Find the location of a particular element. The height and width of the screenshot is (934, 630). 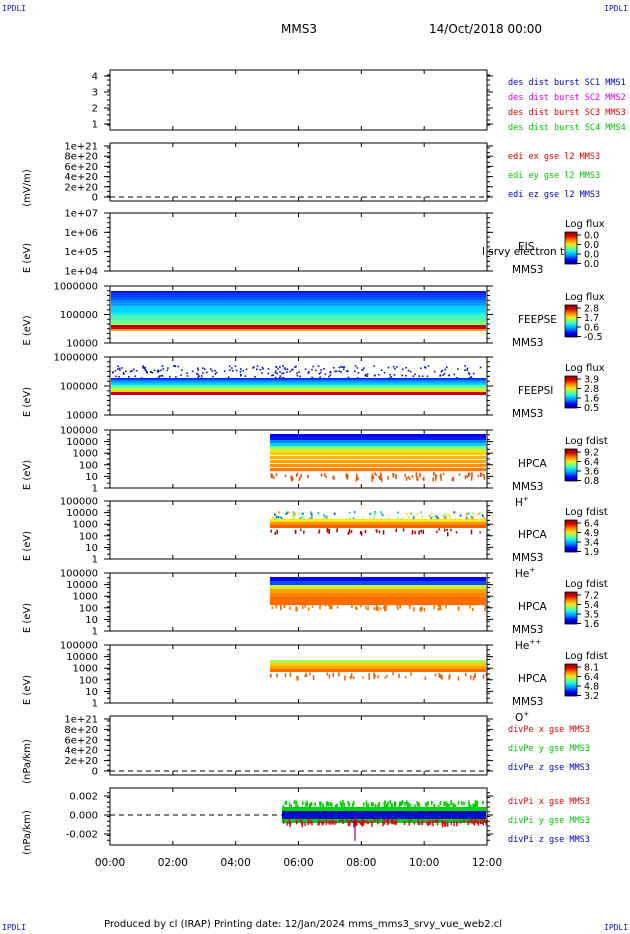

colorbar-tick-label: 0.0 is located at coordinates (591, 264).